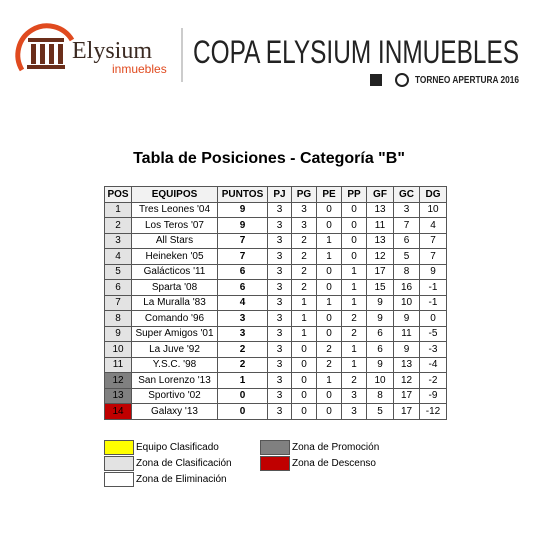  Describe the element at coordinates (174, 287) in the screenshot. I see `team: Sparta '08` at that location.